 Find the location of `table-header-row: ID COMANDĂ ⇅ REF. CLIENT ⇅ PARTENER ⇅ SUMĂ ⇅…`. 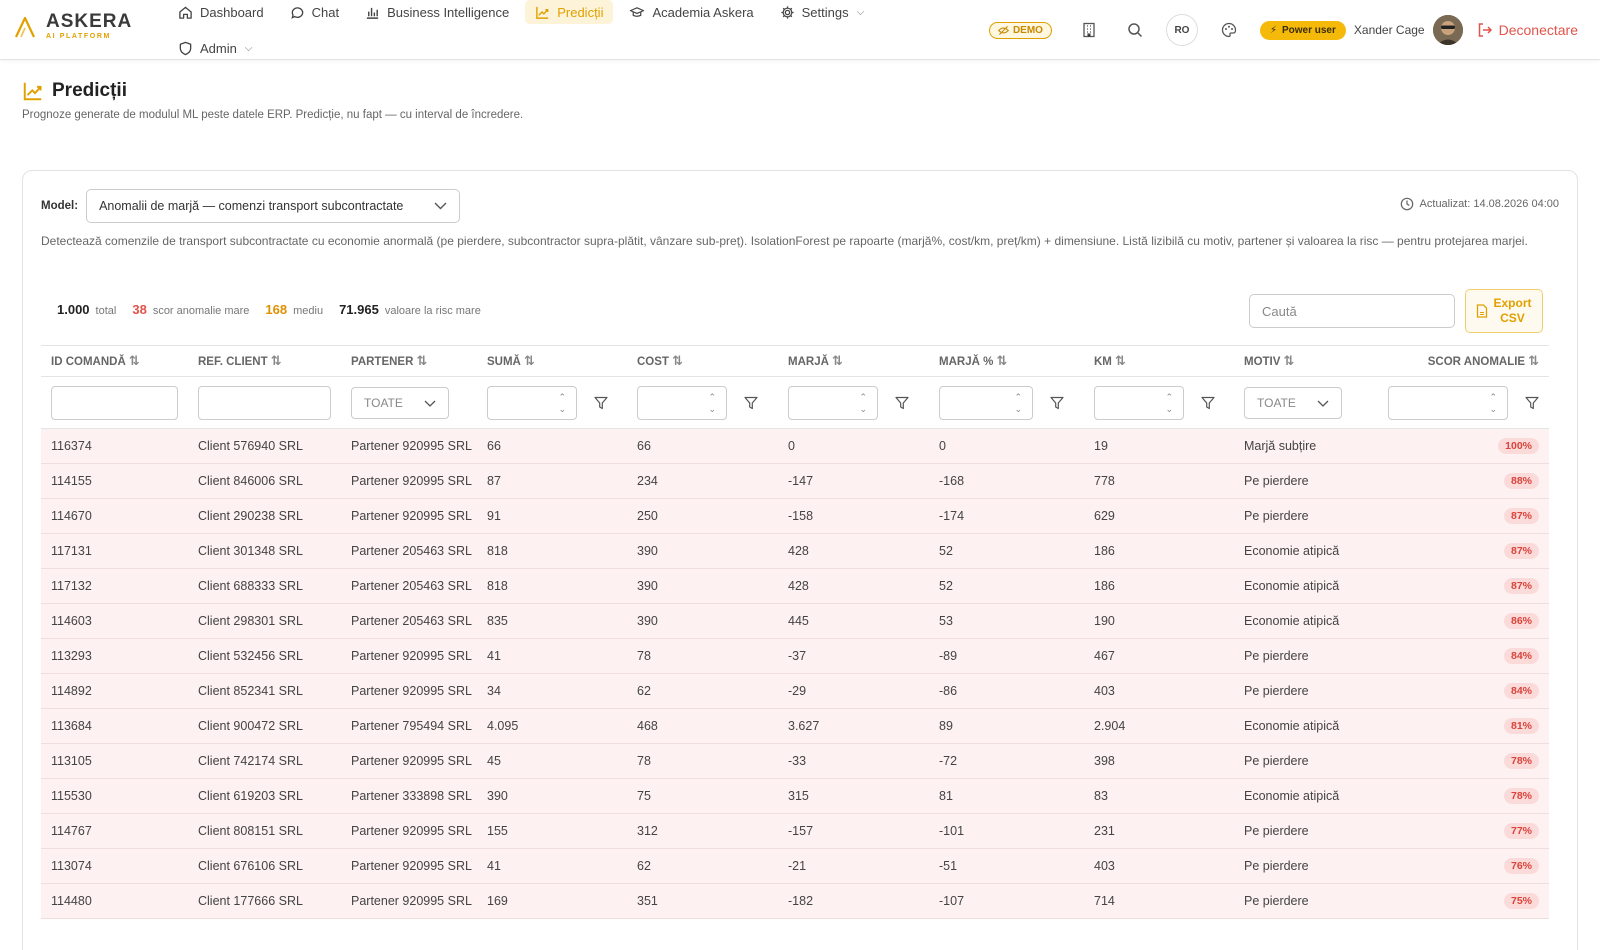

table-header-row: ID COMANDĂ ⇅ REF. CLIENT ⇅ PARTENER ⇅ SUMĂ ⇅… is located at coordinates (795, 361).